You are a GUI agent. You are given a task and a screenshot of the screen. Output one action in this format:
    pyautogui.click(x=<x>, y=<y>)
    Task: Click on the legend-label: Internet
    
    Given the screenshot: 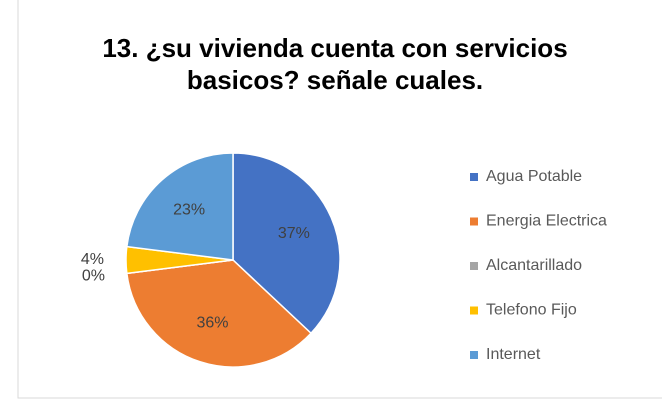 What is the action you would take?
    pyautogui.click(x=513, y=354)
    